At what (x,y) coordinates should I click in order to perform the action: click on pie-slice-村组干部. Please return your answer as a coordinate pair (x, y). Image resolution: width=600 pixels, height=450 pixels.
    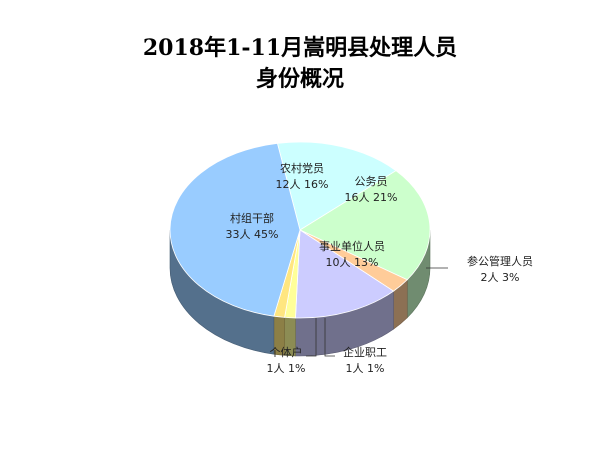
    Looking at the image, I should click on (235, 229).